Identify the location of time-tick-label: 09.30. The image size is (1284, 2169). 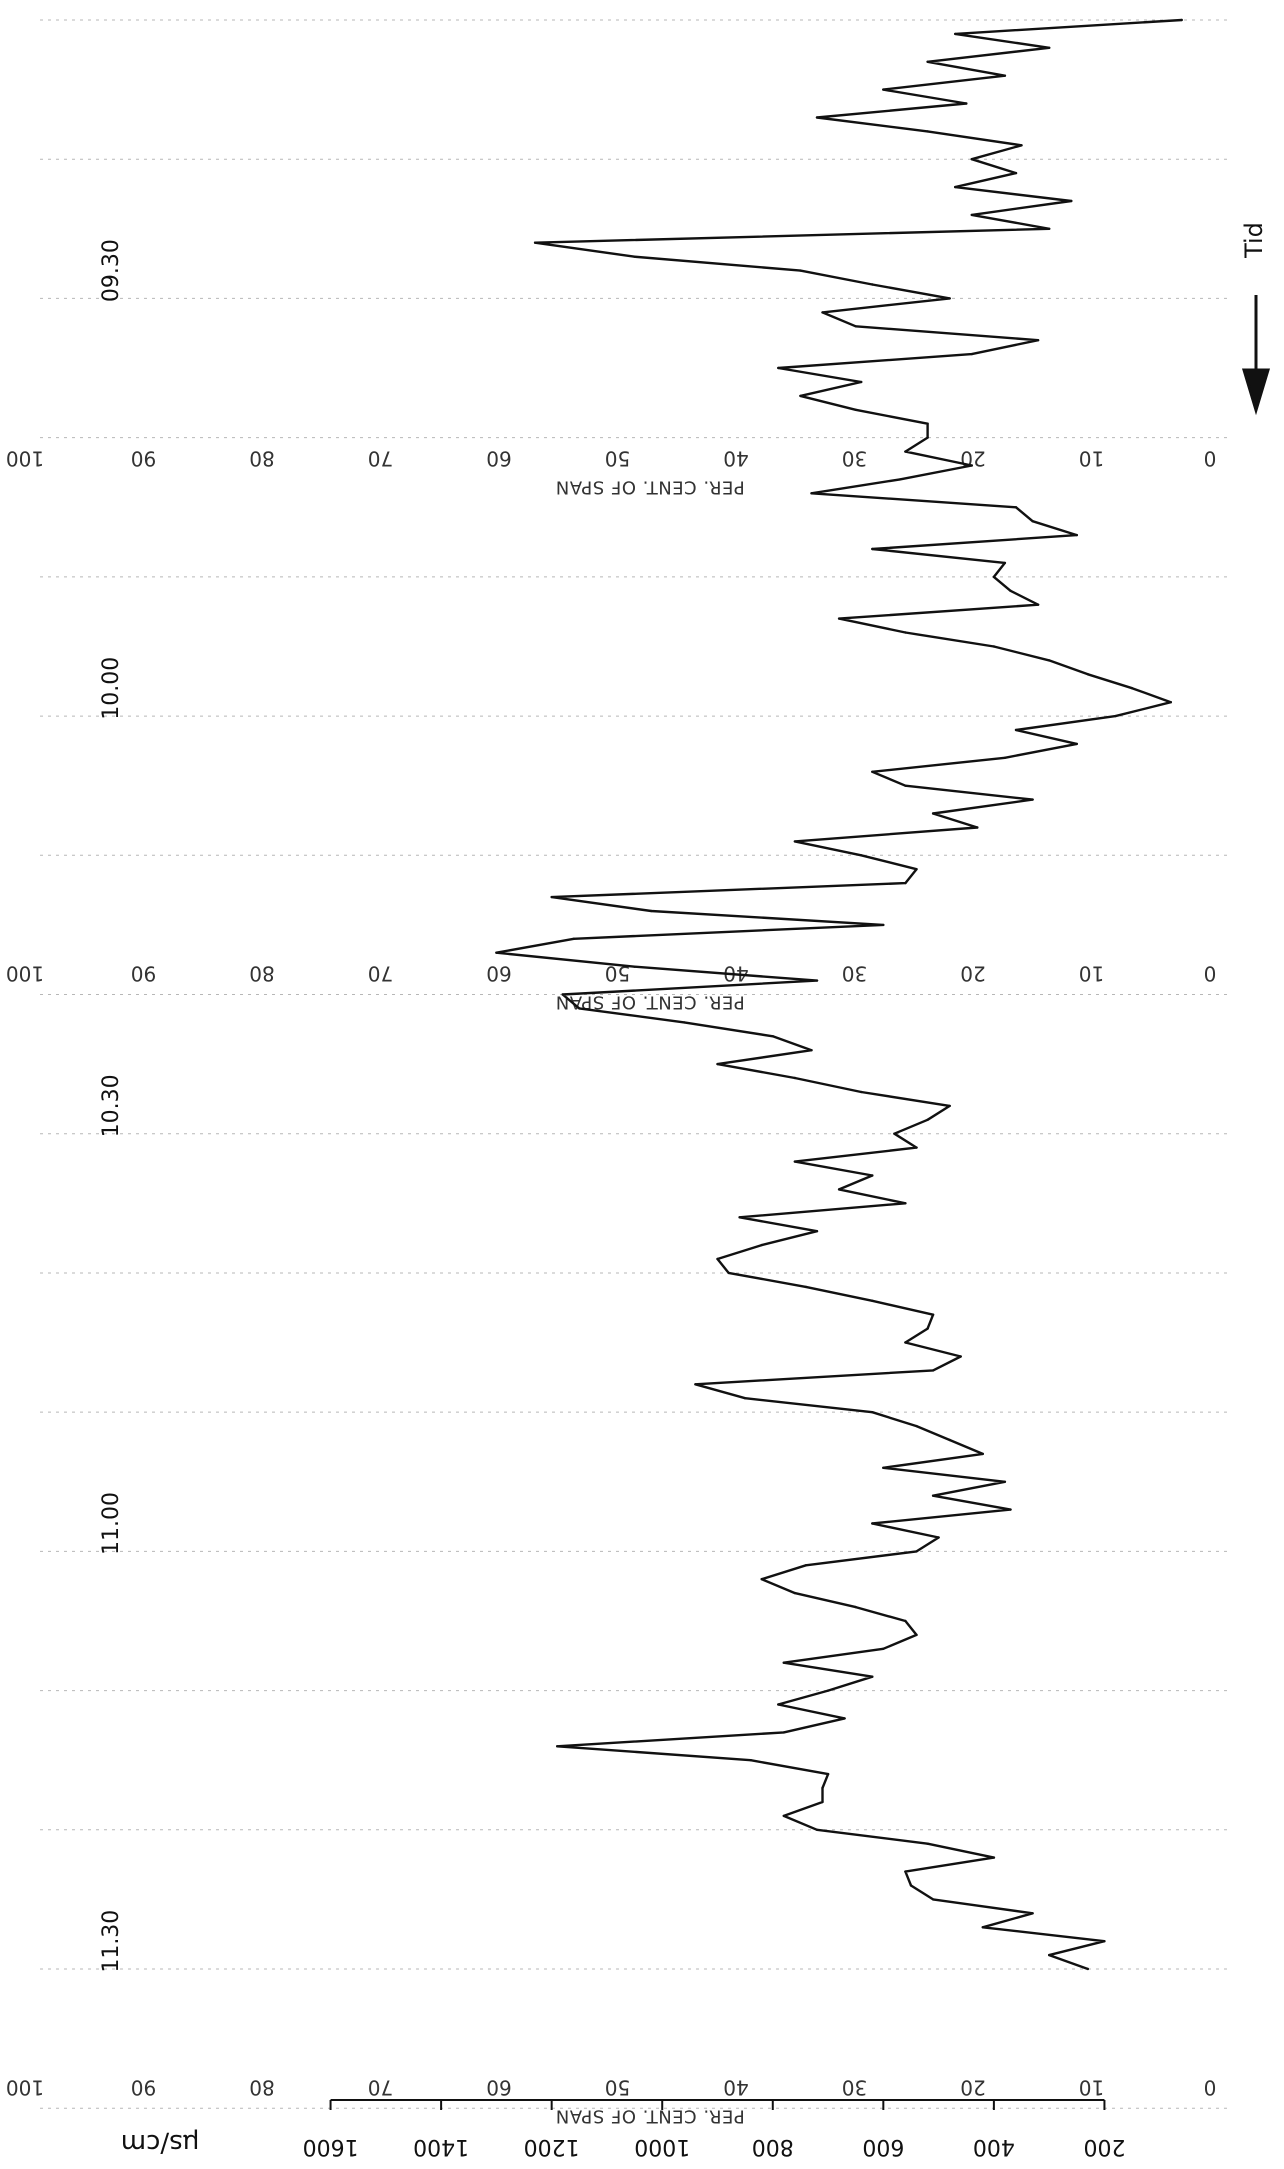
(111, 270).